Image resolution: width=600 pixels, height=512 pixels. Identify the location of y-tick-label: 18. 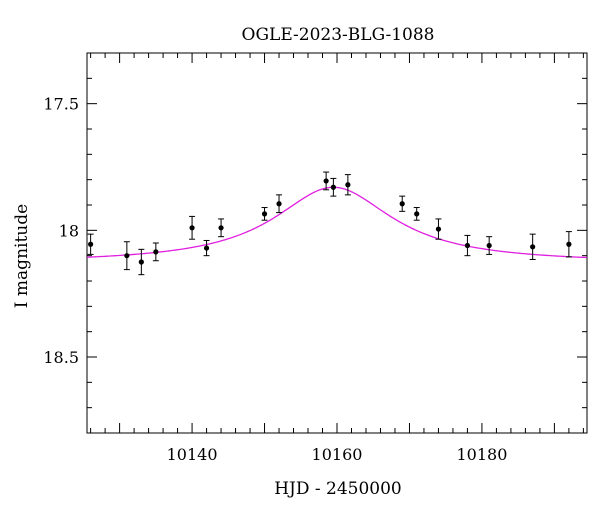
(69, 230).